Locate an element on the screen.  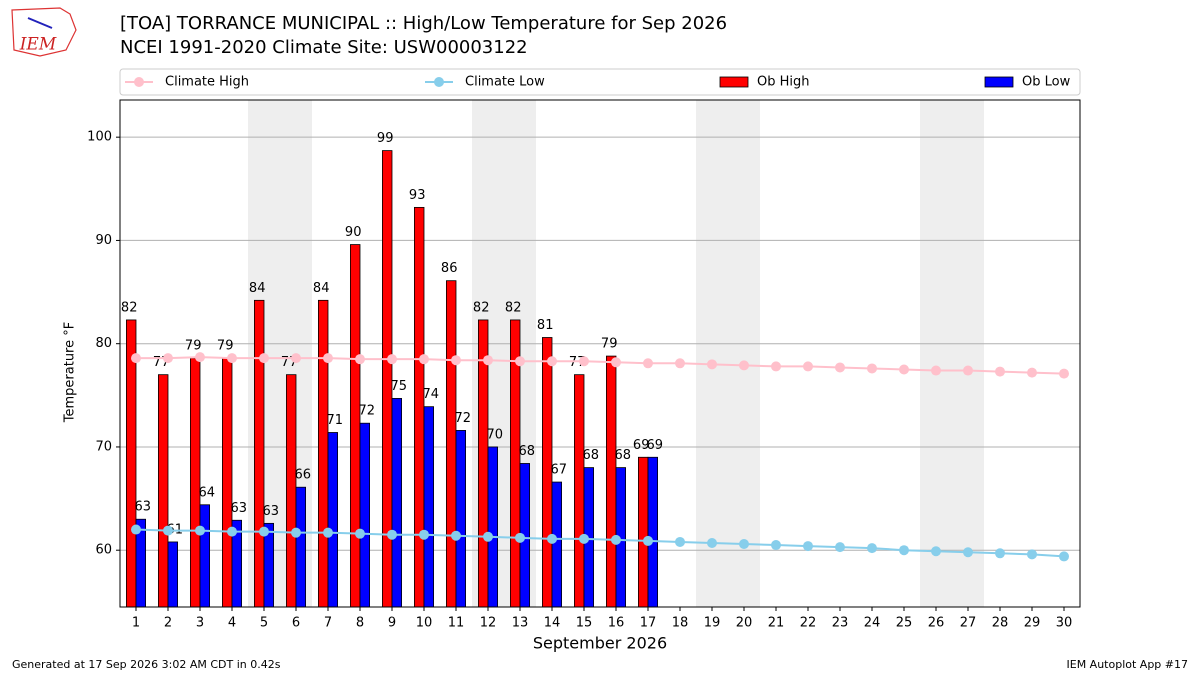
legend is located at coordinates (600, 82).